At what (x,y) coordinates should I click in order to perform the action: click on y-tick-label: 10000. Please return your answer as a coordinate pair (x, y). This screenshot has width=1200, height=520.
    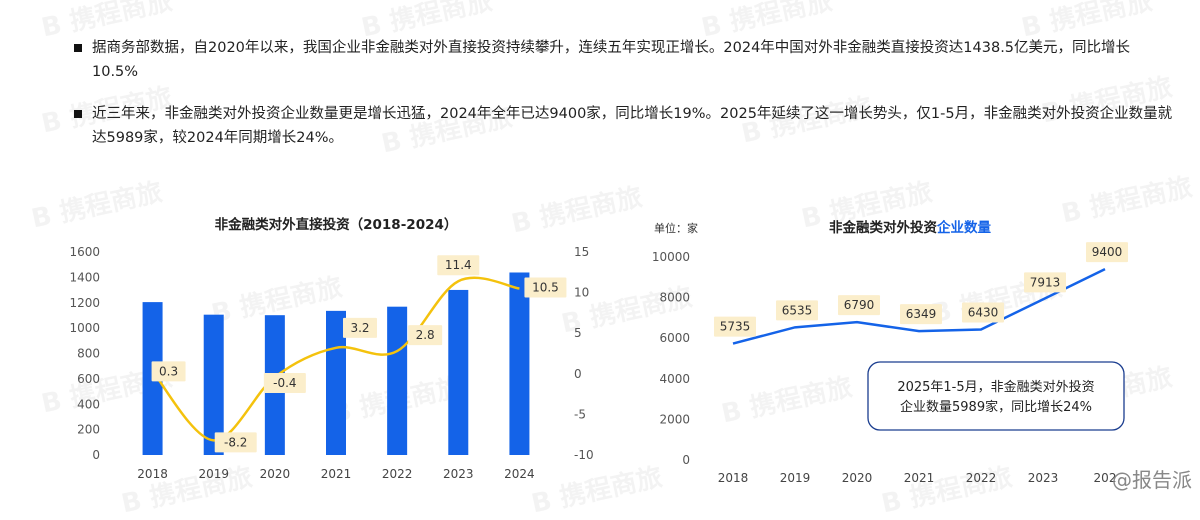
    Looking at the image, I should click on (671, 257).